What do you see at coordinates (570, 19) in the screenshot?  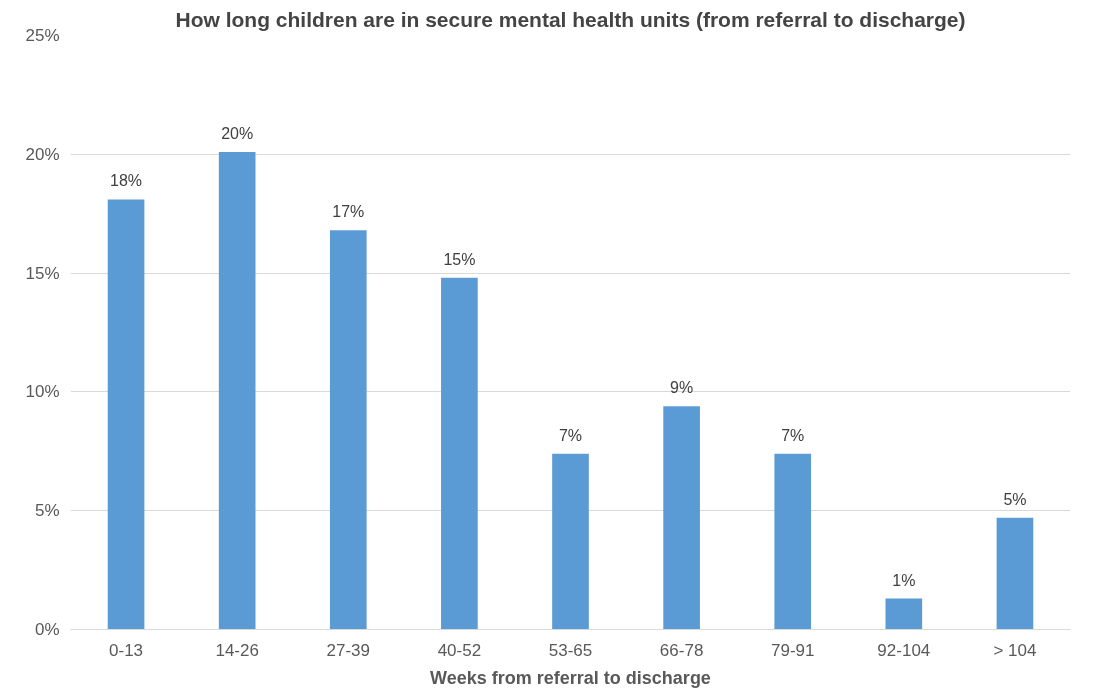 I see `chart-title: How long children are in secure mental health units (from referral to discharge)` at bounding box center [570, 19].